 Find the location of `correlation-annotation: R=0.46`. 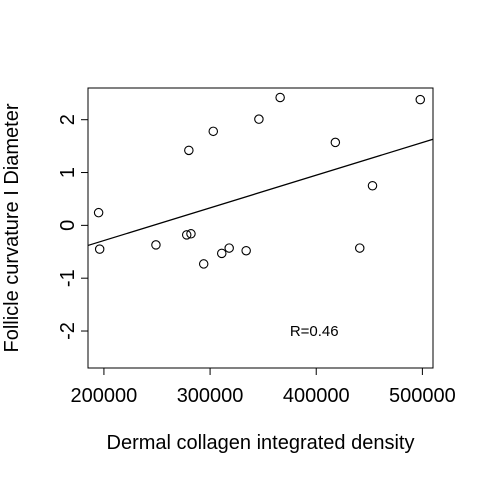

correlation-annotation: R=0.46 is located at coordinates (314, 331).